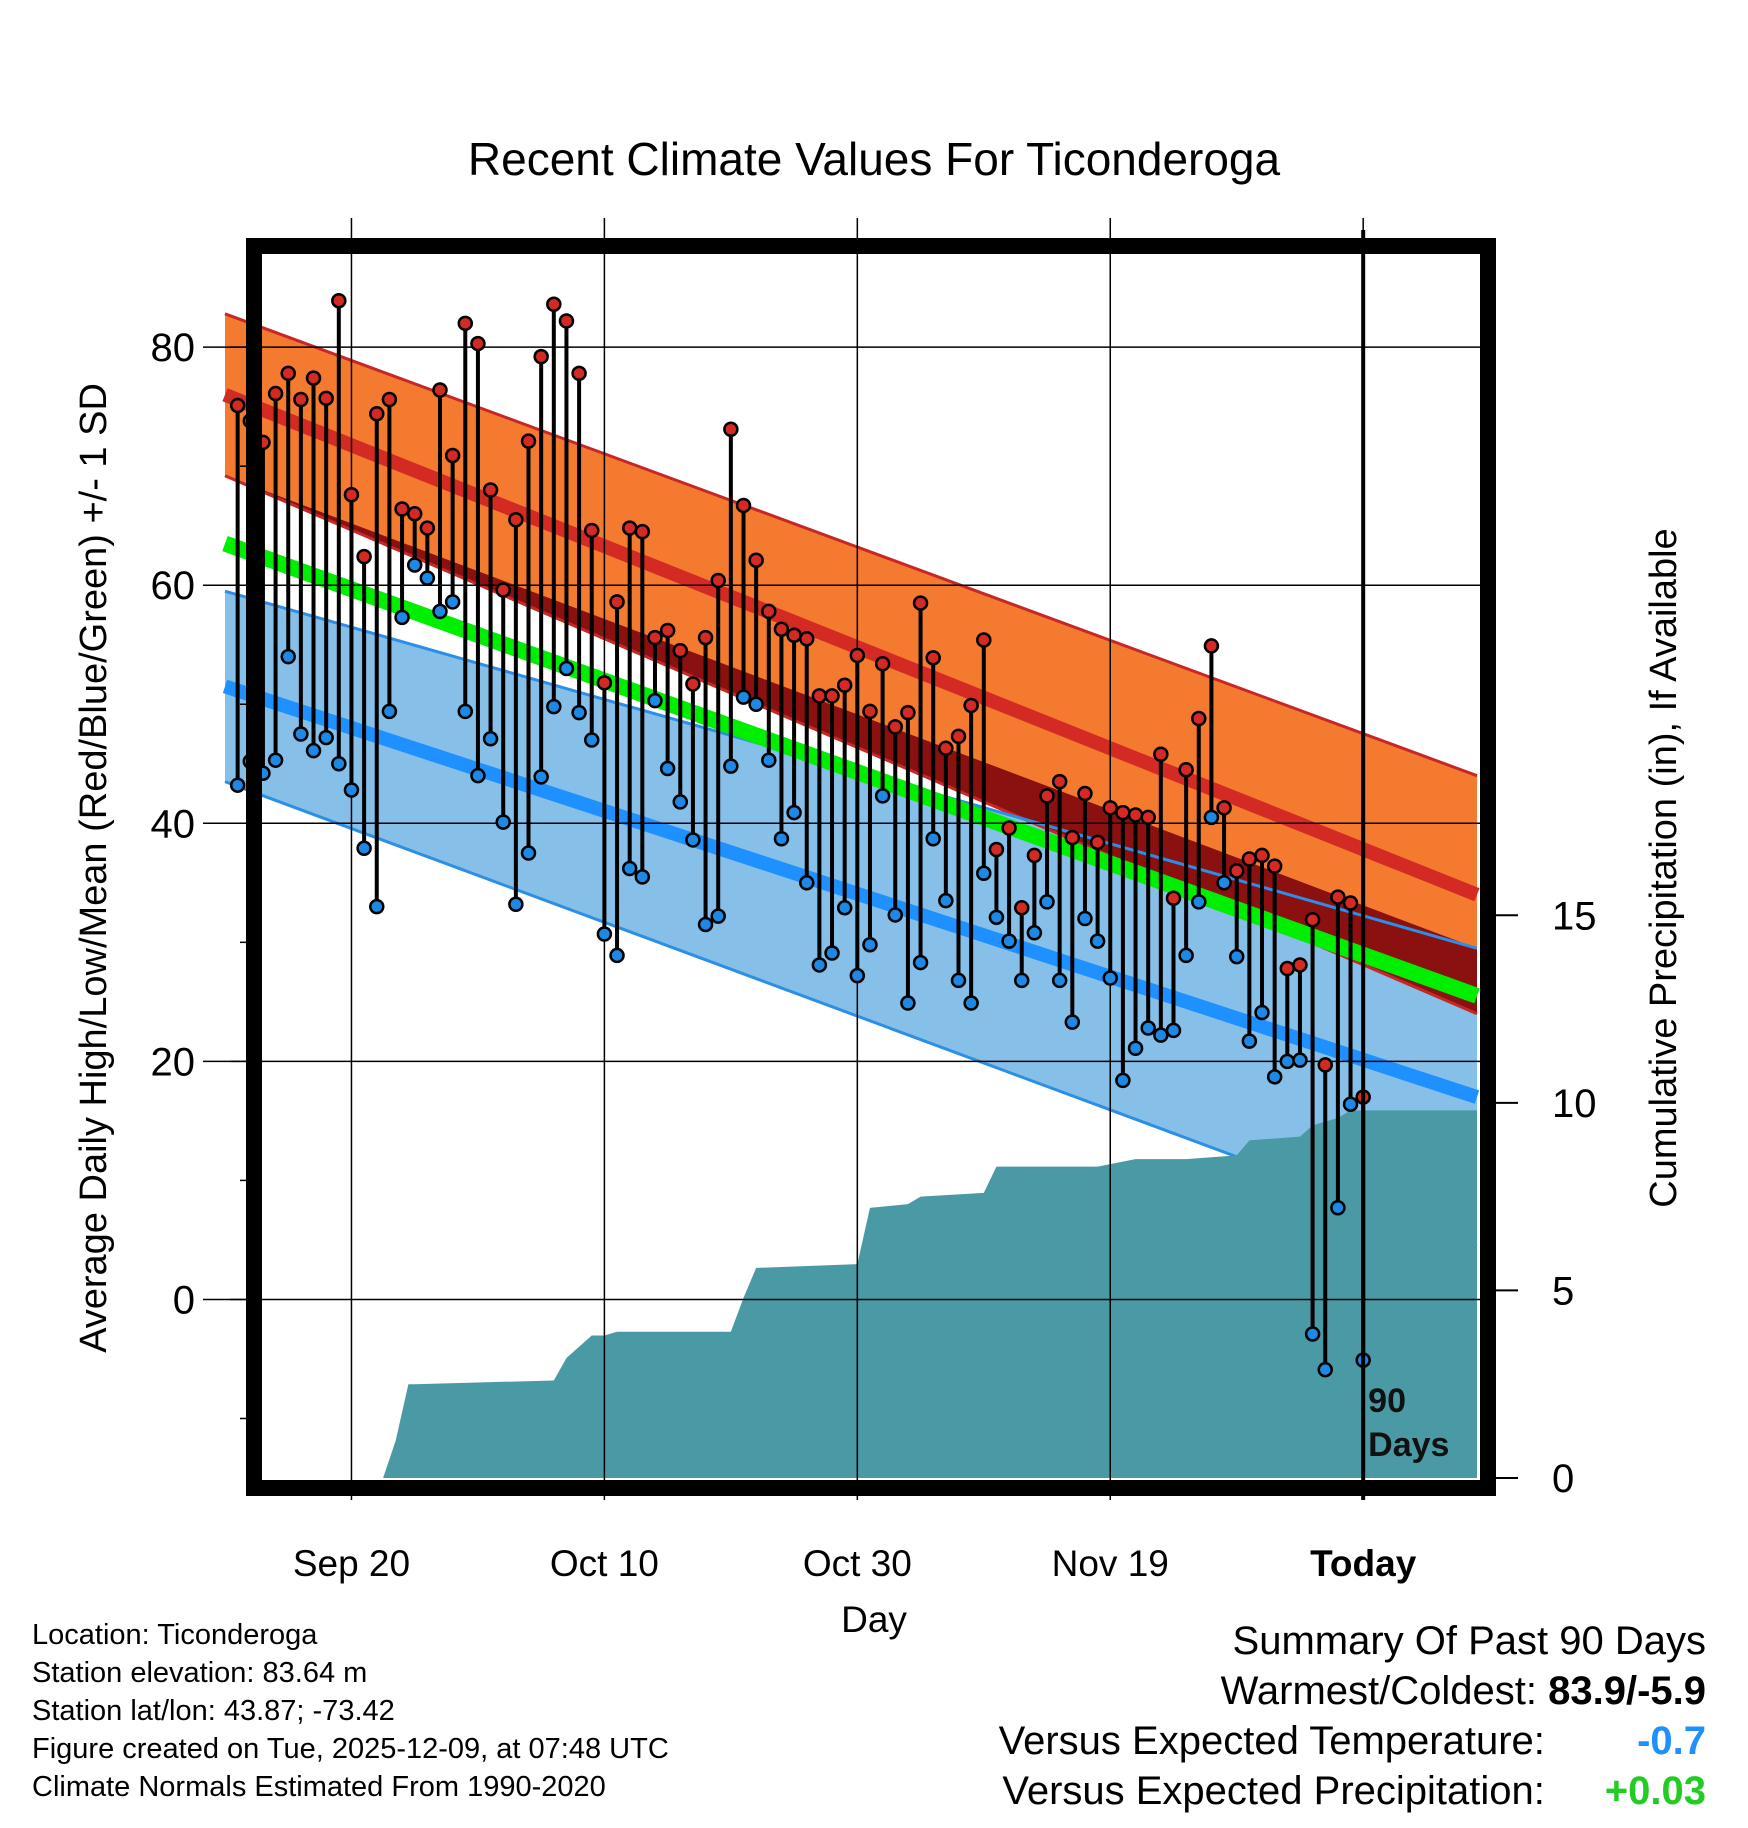 The image size is (1748, 1828). Describe the element at coordinates (874, 1619) in the screenshot. I see `x-axis-label: Day` at that location.